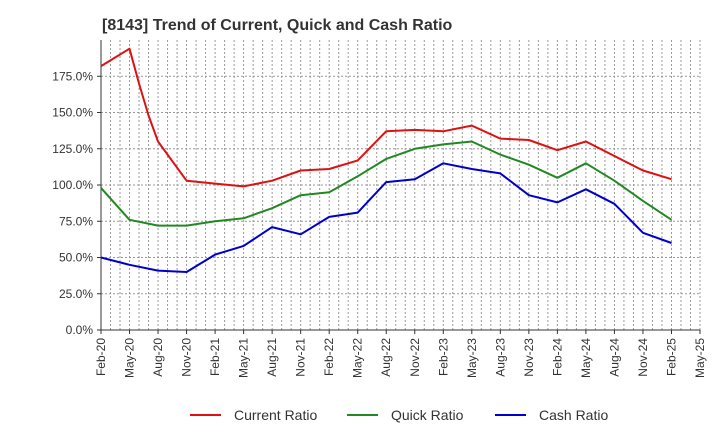 The image size is (720, 440). What do you see at coordinates (72, 185) in the screenshot?
I see `y-tick-label: 100.0%` at bounding box center [72, 185].